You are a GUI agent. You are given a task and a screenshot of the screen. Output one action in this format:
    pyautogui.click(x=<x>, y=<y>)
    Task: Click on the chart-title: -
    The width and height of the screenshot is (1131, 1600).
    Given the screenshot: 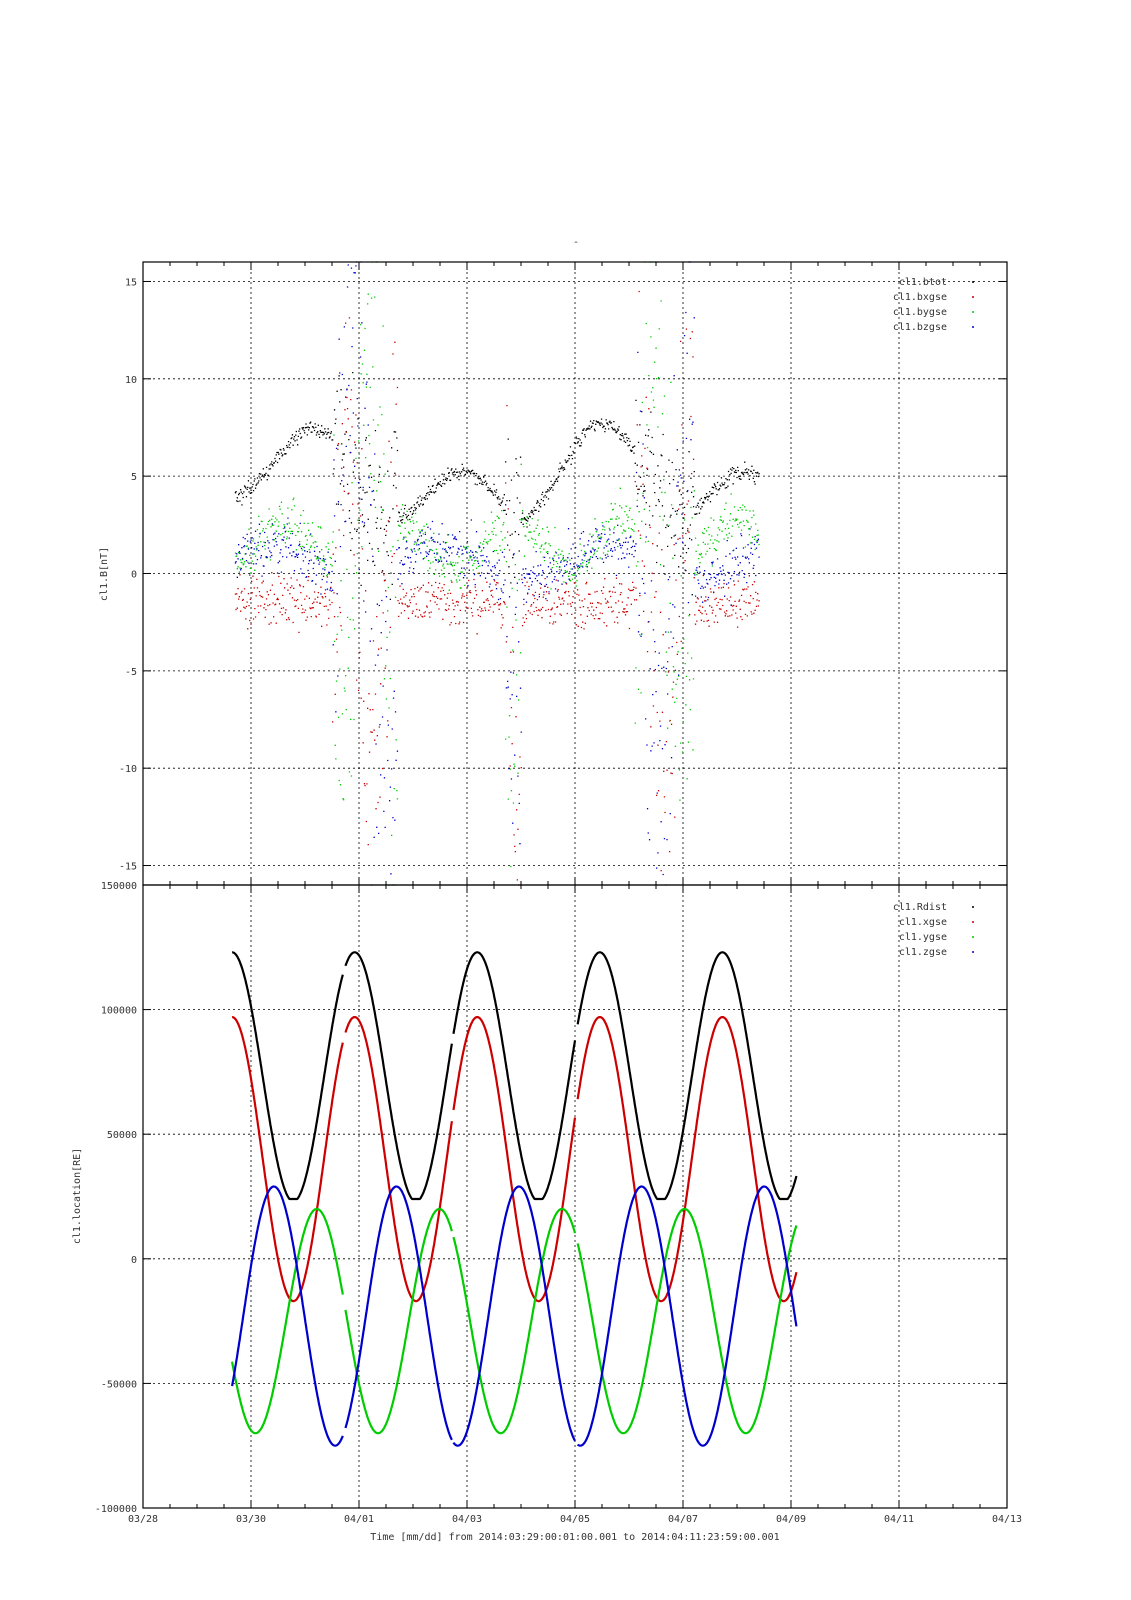 What is the action you would take?
    pyautogui.click(x=576, y=242)
    